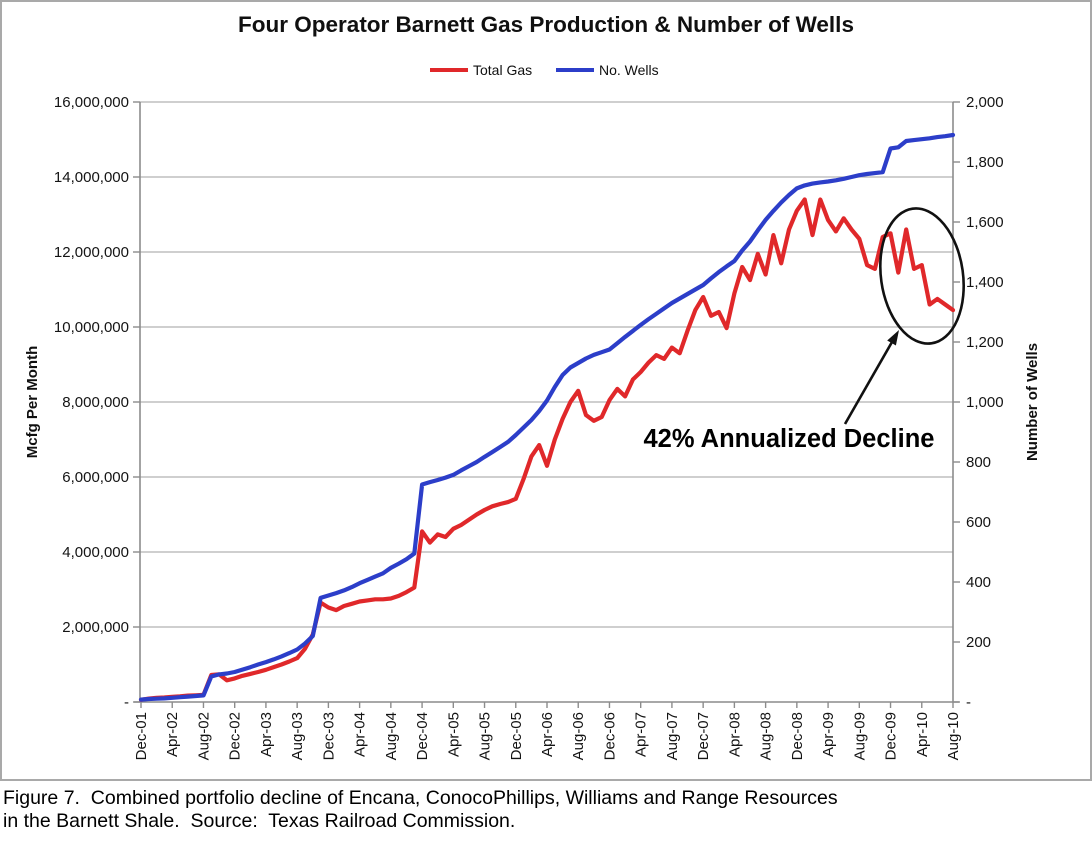  I want to click on x-tick-label: Dec-09, so click(891, 736).